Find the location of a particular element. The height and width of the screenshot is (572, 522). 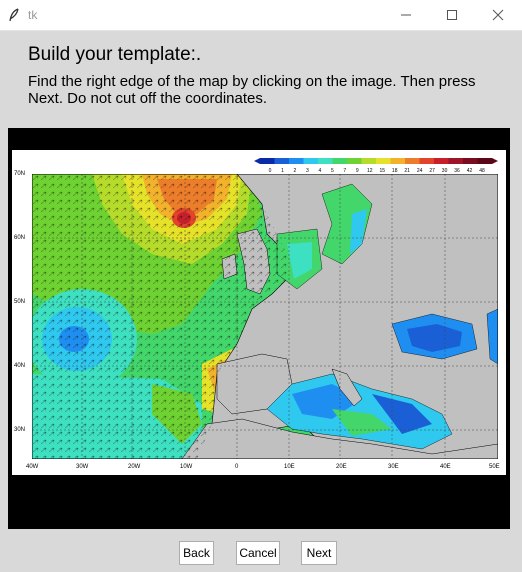

colorbar-tick-label: 30 is located at coordinates (445, 171).